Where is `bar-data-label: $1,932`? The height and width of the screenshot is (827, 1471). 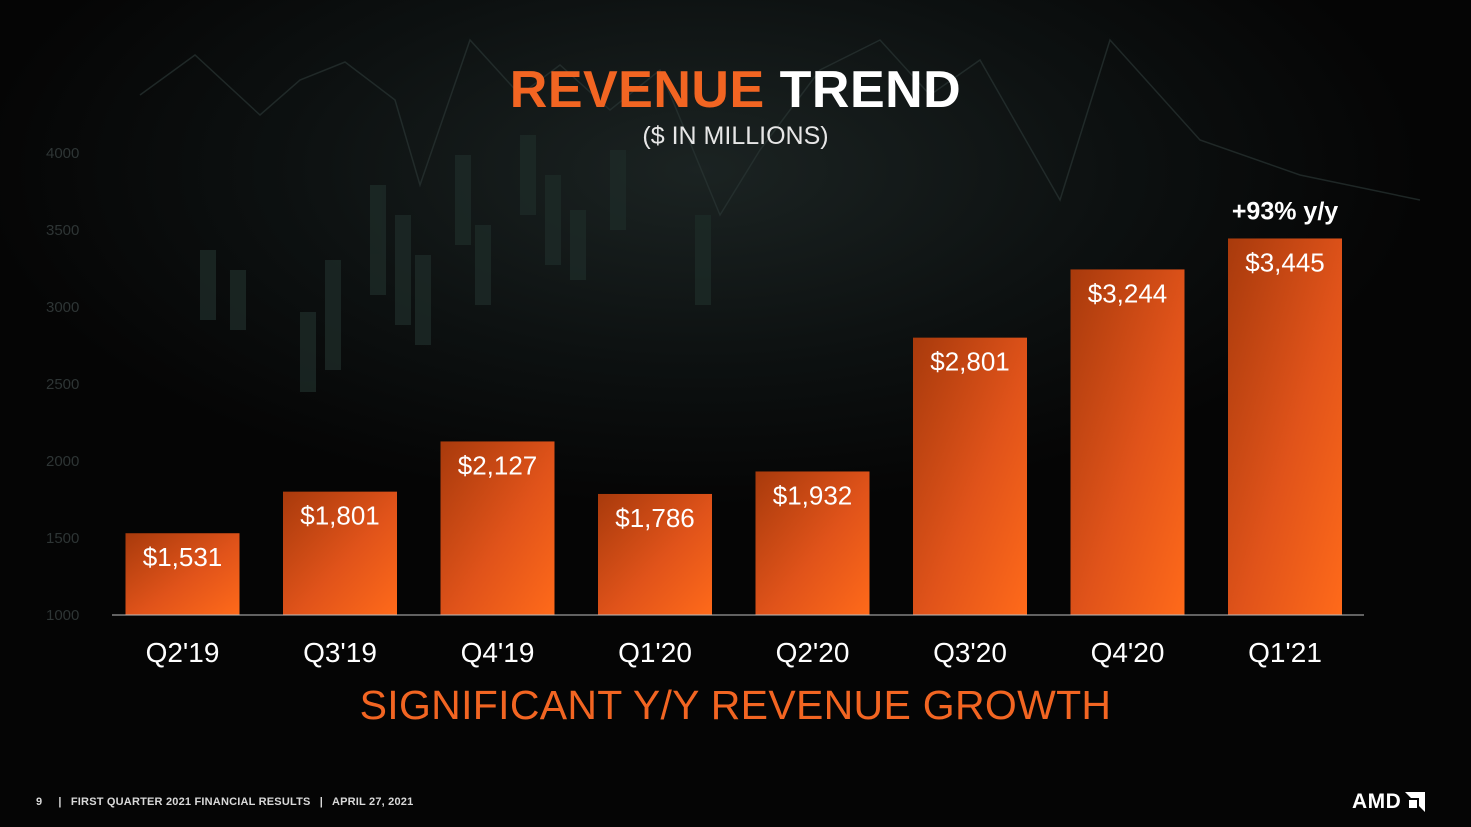 bar-data-label: $1,932 is located at coordinates (813, 495).